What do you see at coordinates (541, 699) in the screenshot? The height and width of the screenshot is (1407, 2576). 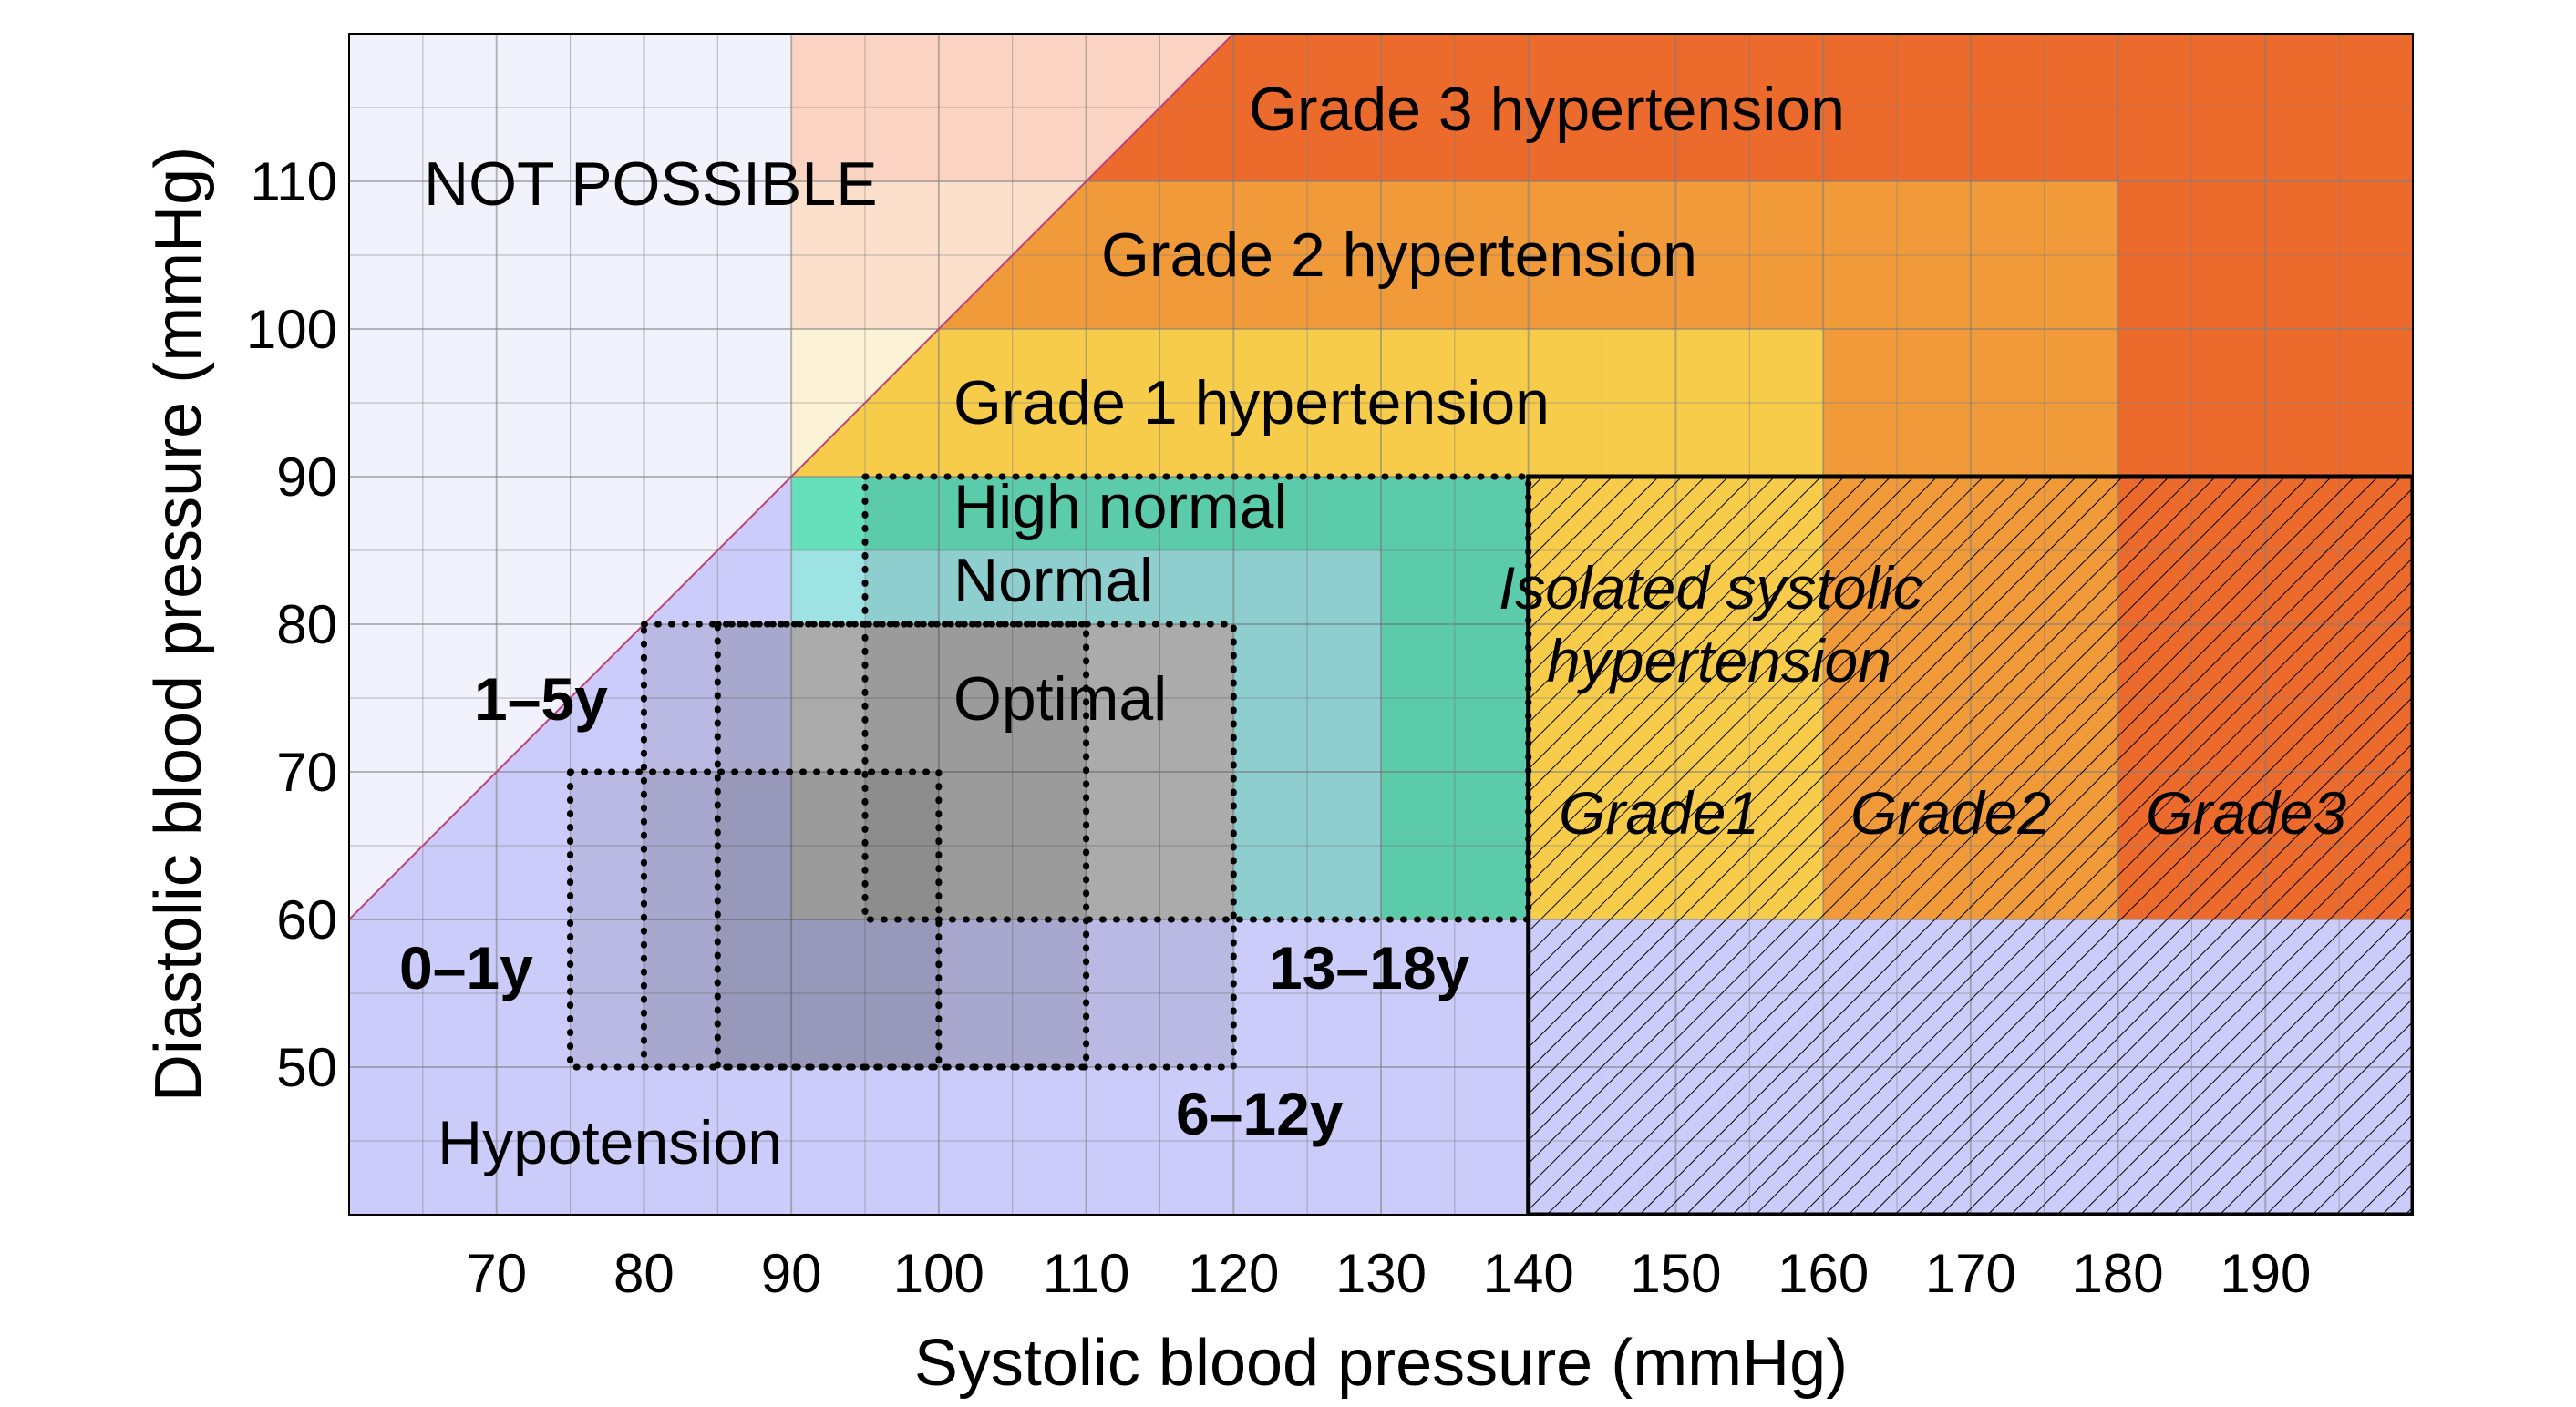 I see `label-age-1-5y: 1–5y` at bounding box center [541, 699].